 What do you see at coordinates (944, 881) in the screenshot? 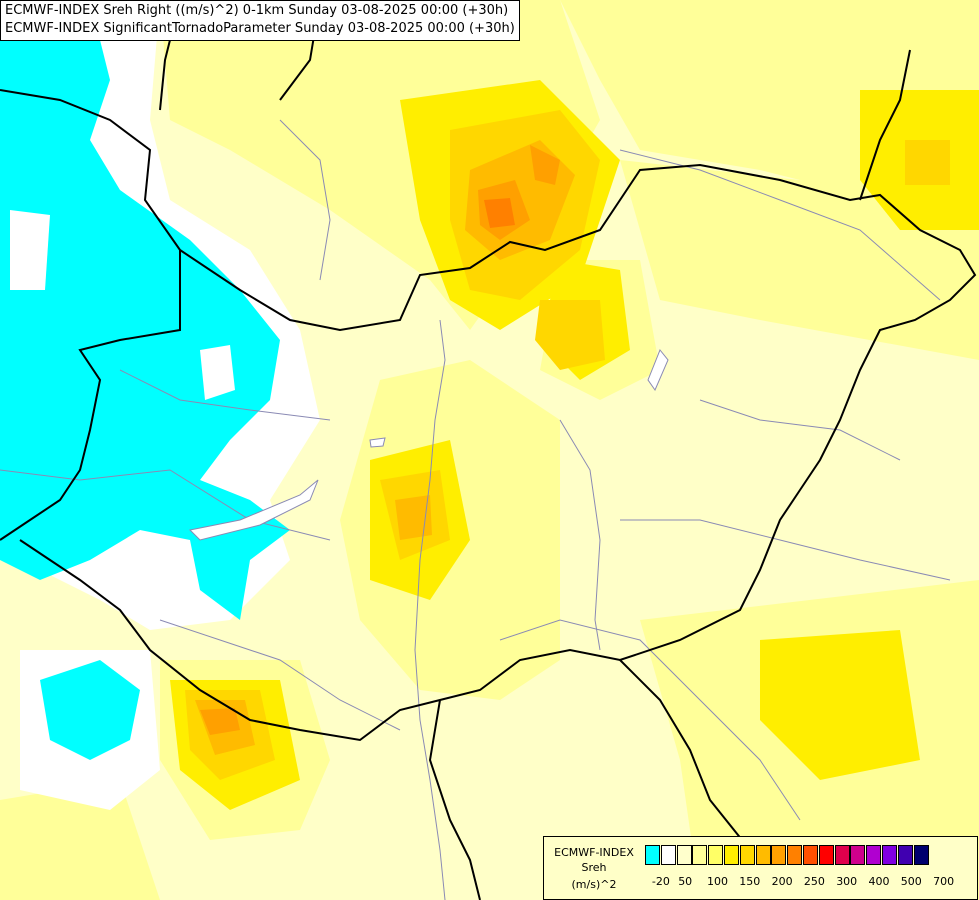
I see `legend-tick-label: 700` at bounding box center [944, 881].